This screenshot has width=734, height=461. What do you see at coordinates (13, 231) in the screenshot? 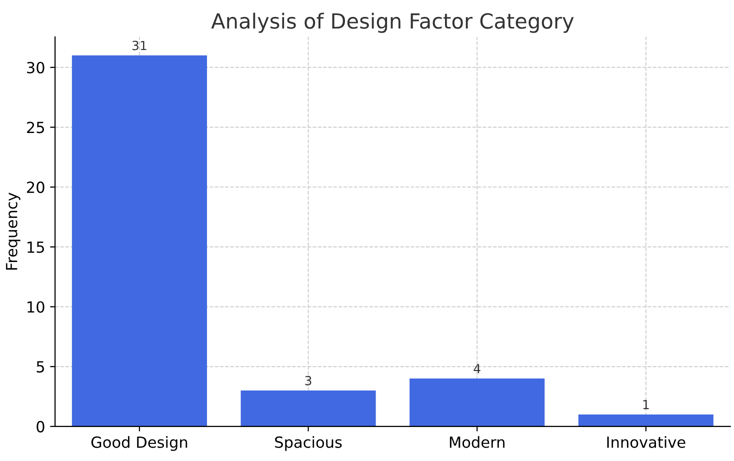
I see `y-axis-title: Frequency` at bounding box center [13, 231].